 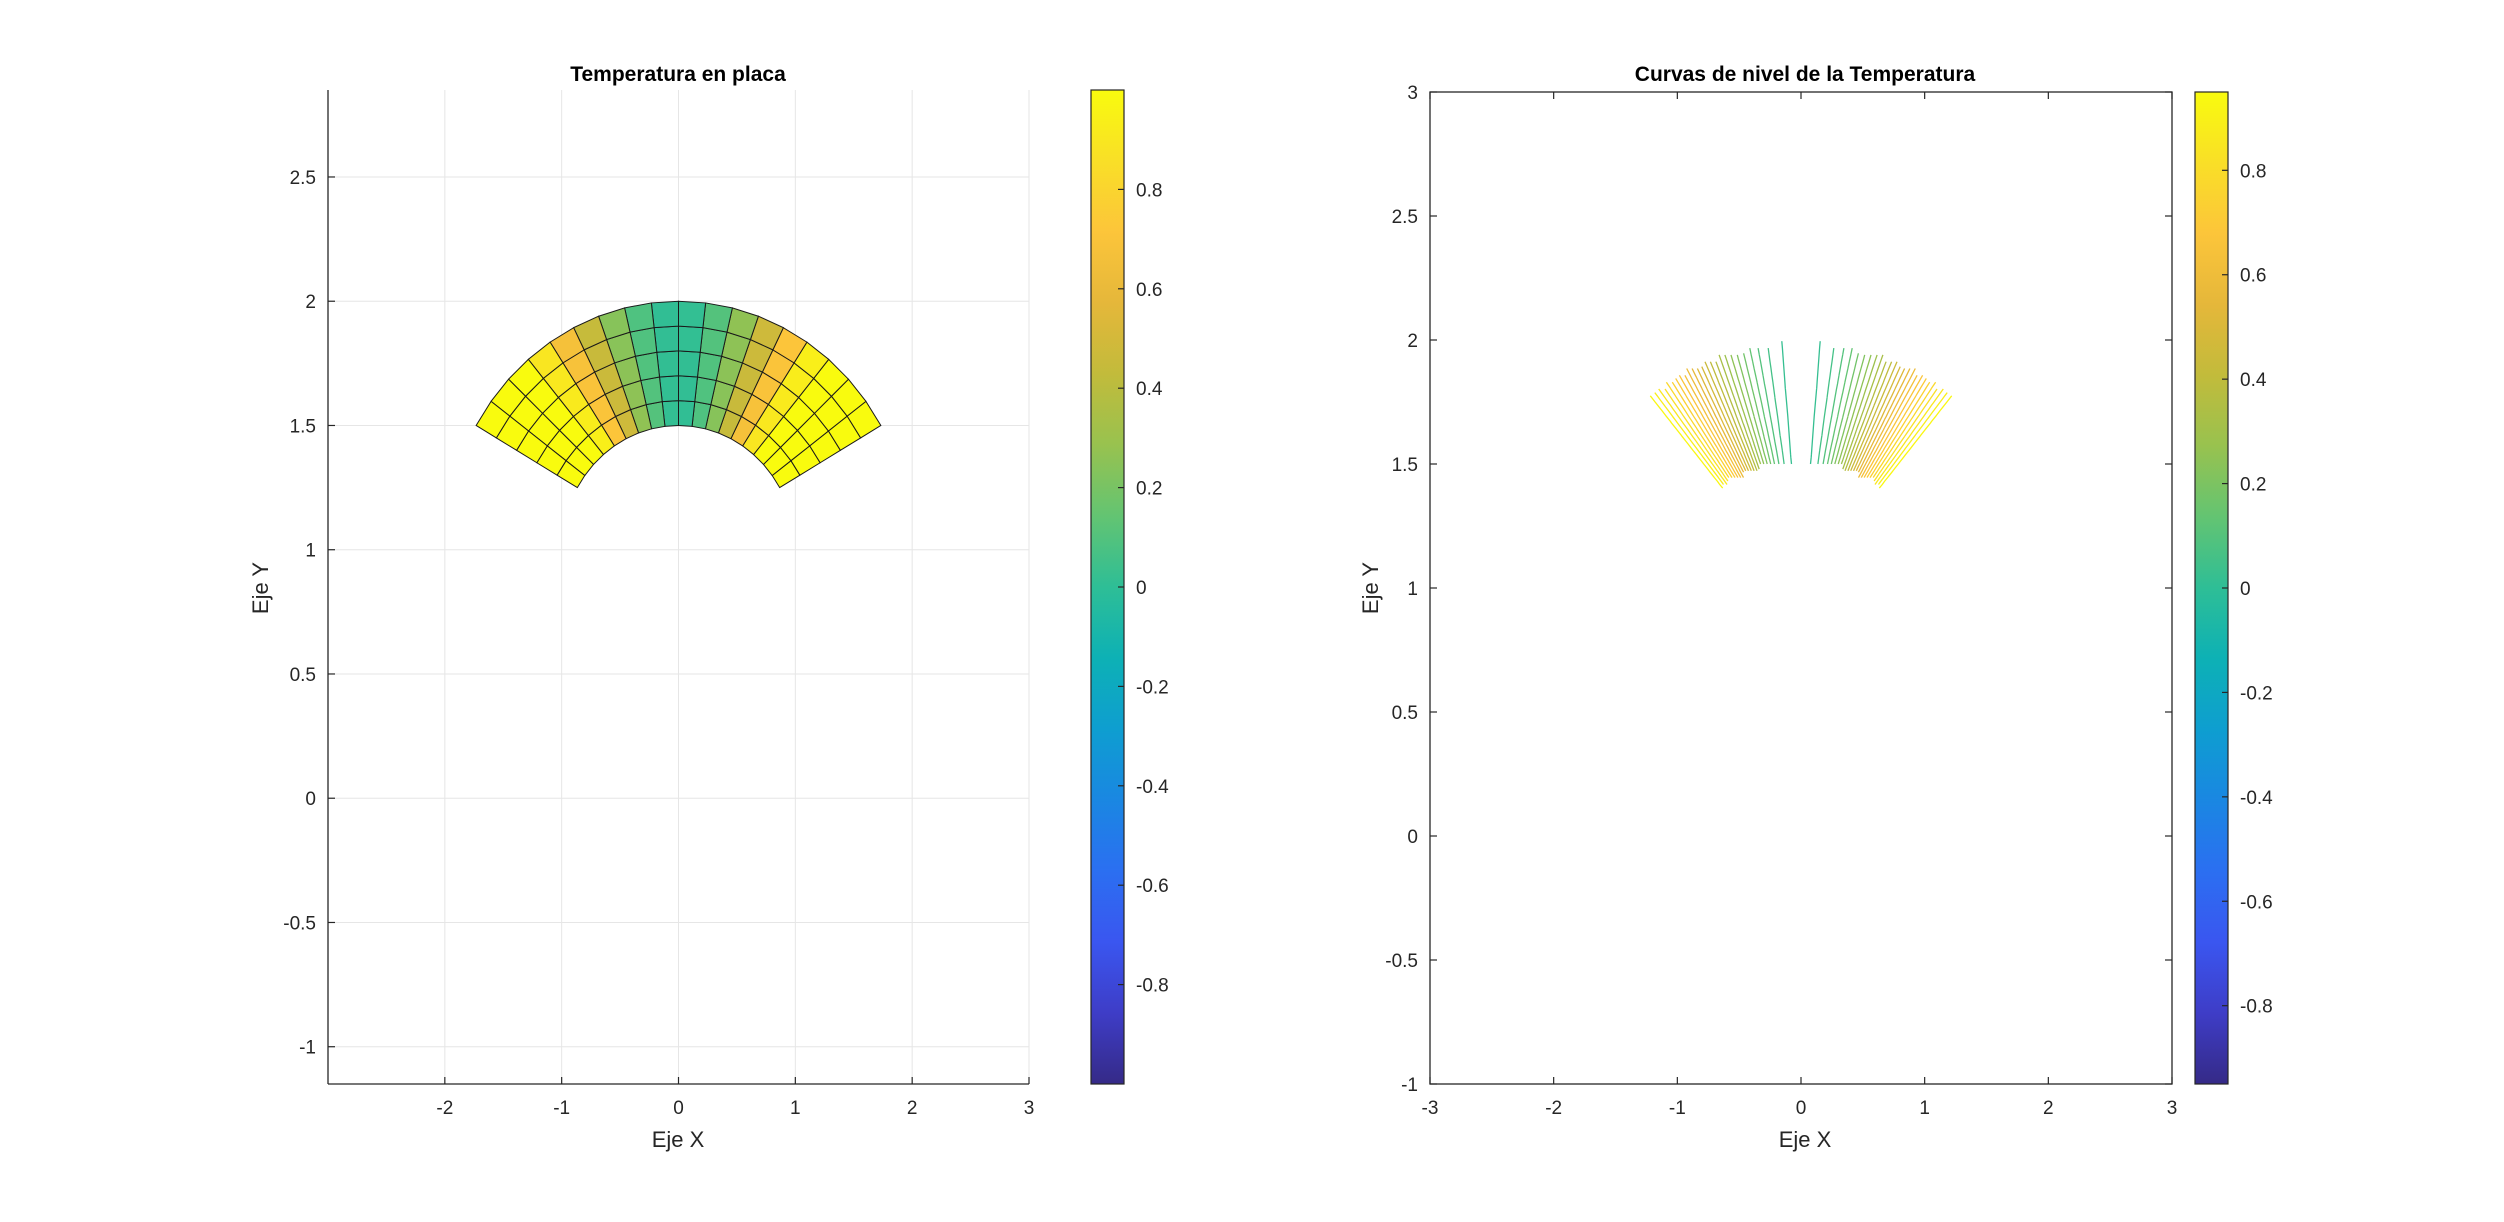 What do you see at coordinates (735, 1098) in the screenshot?
I see `left-x-ticks: -2 -1 0 1 2 3` at bounding box center [735, 1098].